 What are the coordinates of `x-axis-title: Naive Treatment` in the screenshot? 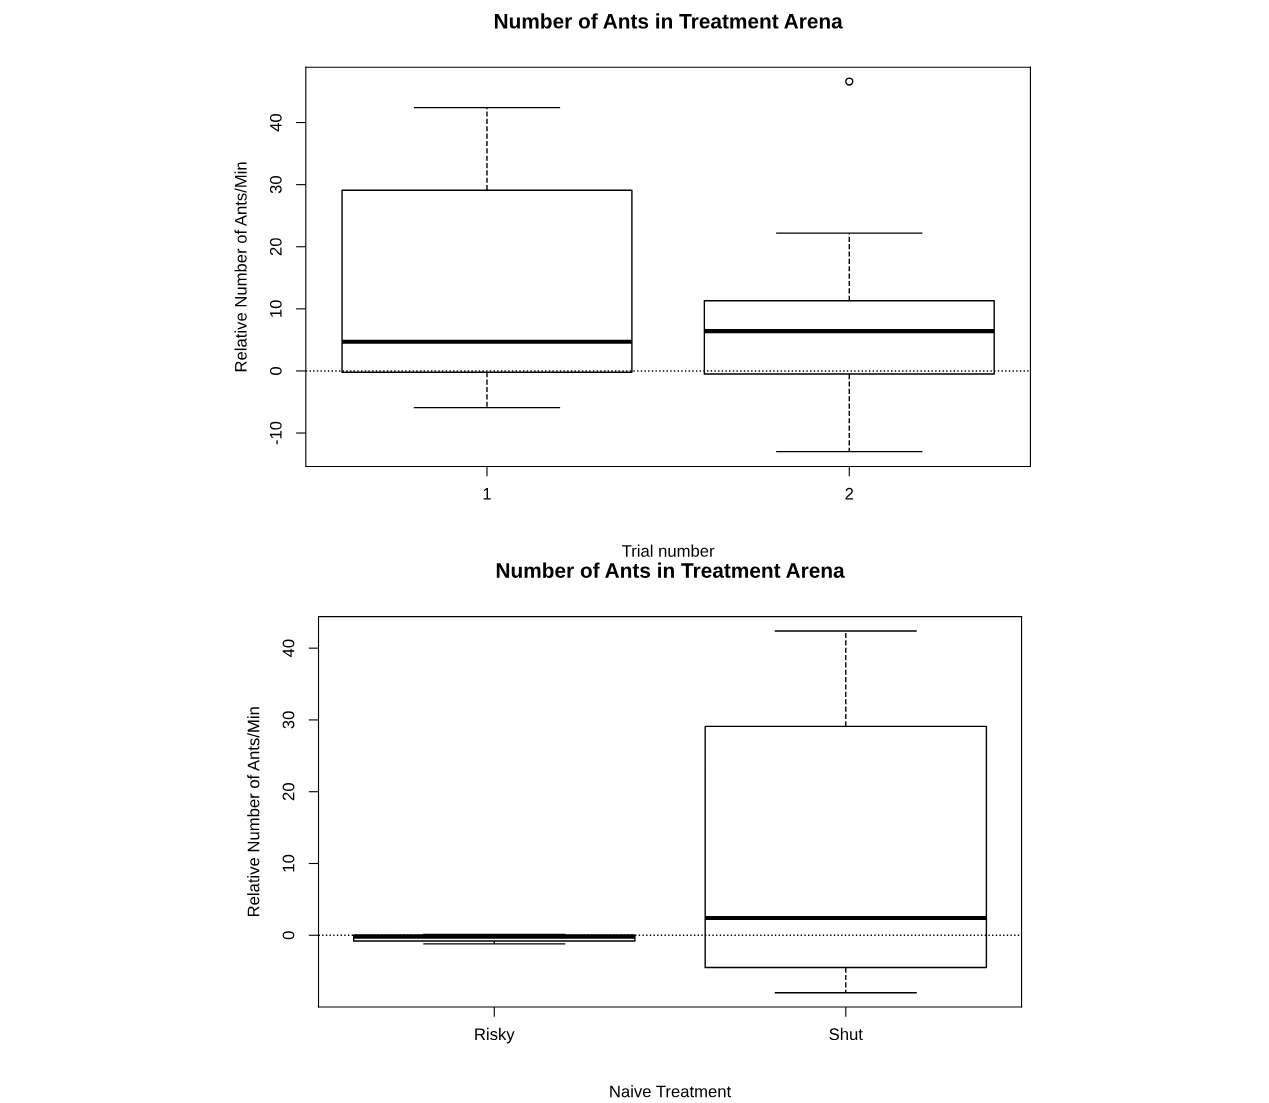 It's located at (671, 1091).